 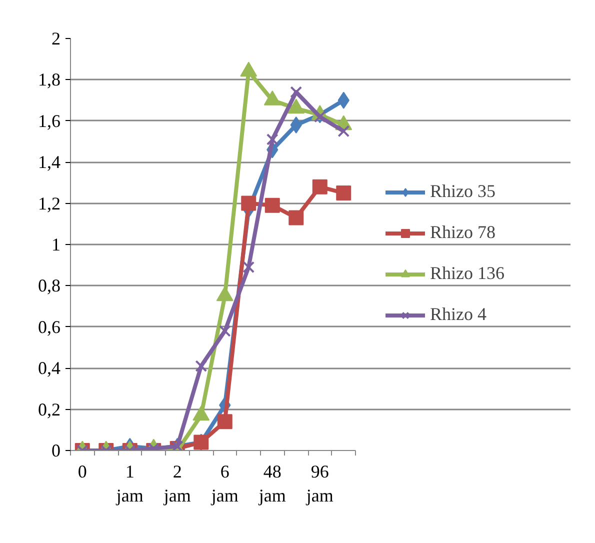 I want to click on x-tick-label: 0, so click(x=82, y=472).